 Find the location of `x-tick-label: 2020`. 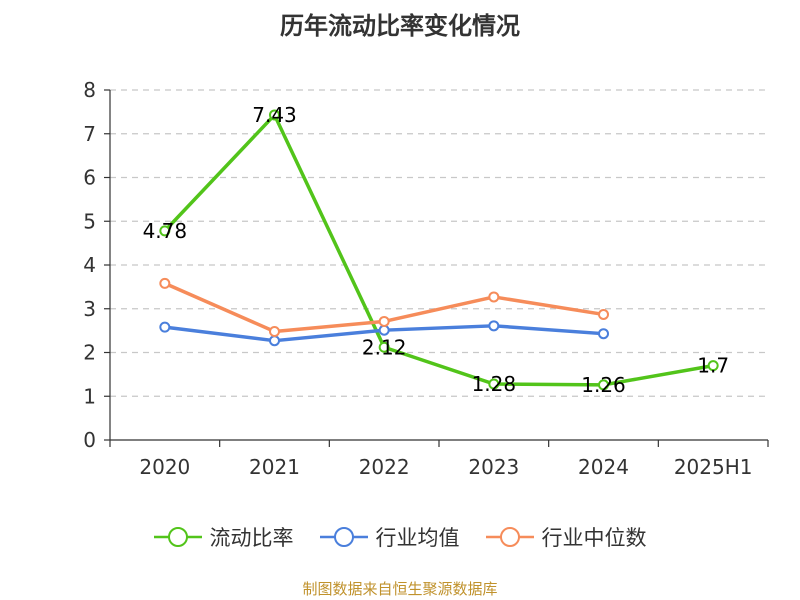

x-tick-label: 2020 is located at coordinates (164, 467).